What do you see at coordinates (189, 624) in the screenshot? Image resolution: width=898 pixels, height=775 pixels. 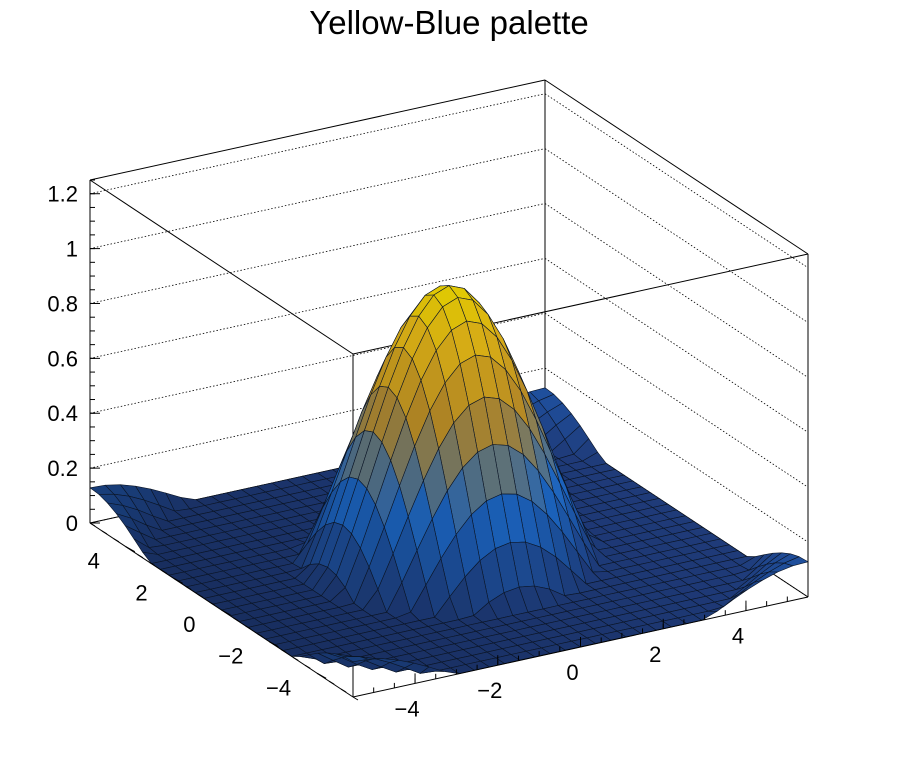 I see `y-tick-label: 0` at bounding box center [189, 624].